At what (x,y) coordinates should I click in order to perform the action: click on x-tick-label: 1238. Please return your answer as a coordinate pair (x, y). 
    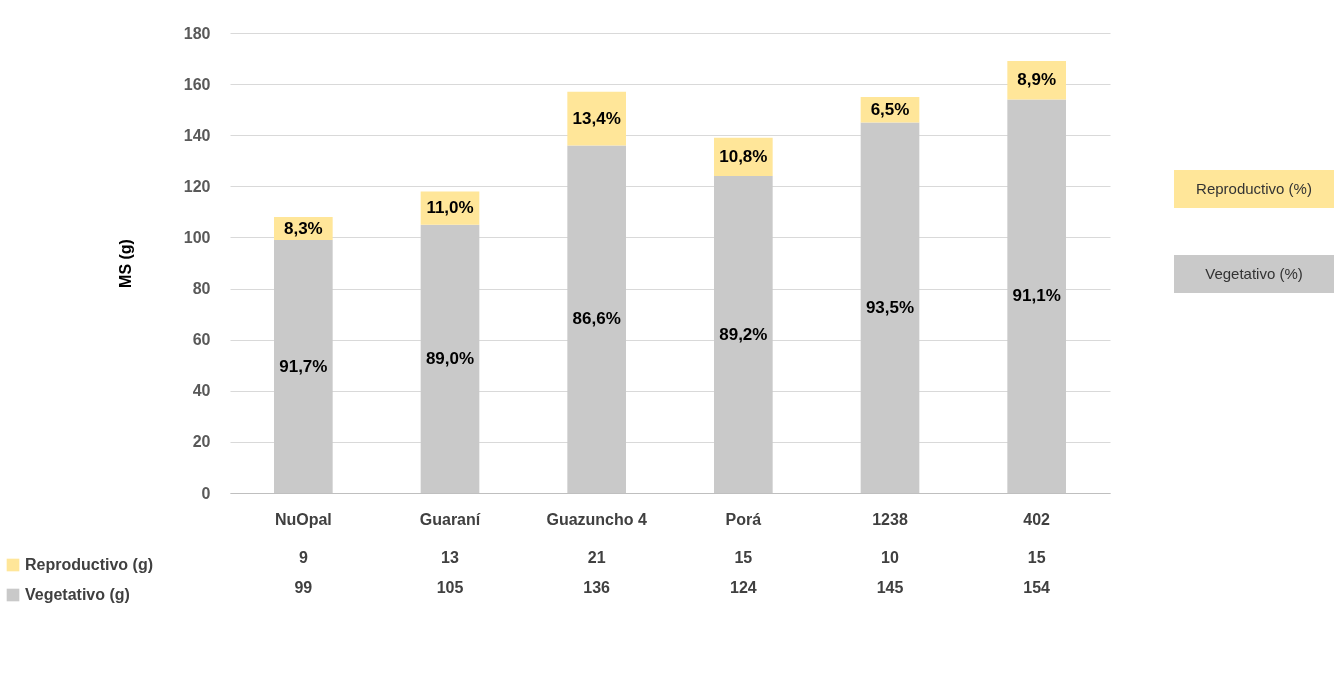
    Looking at the image, I should click on (890, 519).